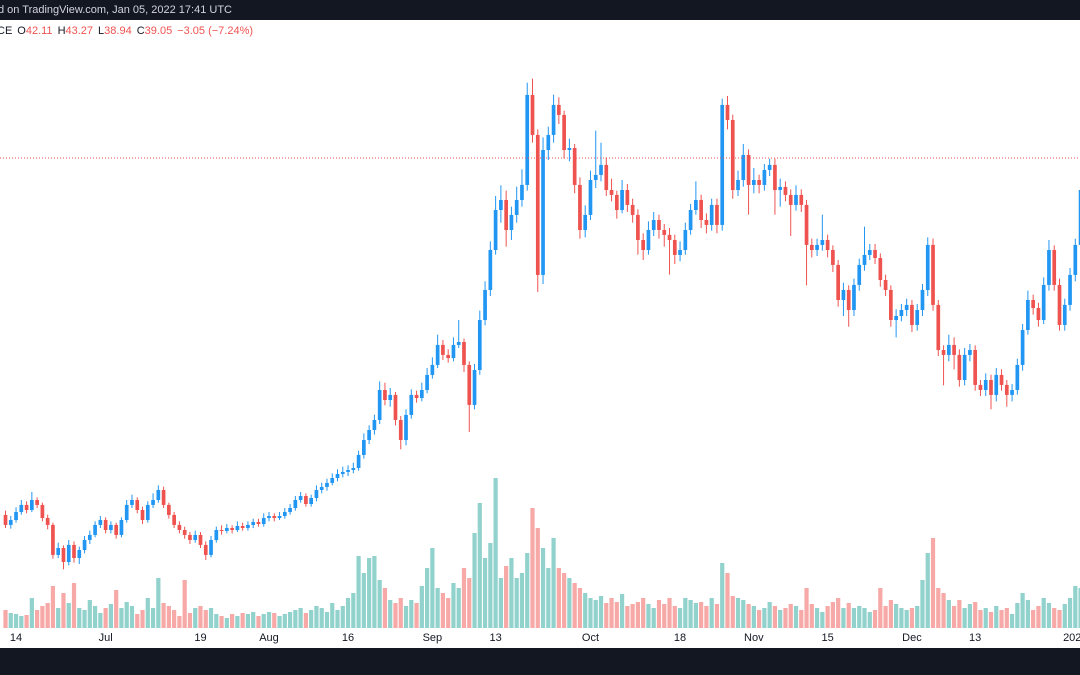  I want to click on x-tick-label: Jul, so click(106, 638).